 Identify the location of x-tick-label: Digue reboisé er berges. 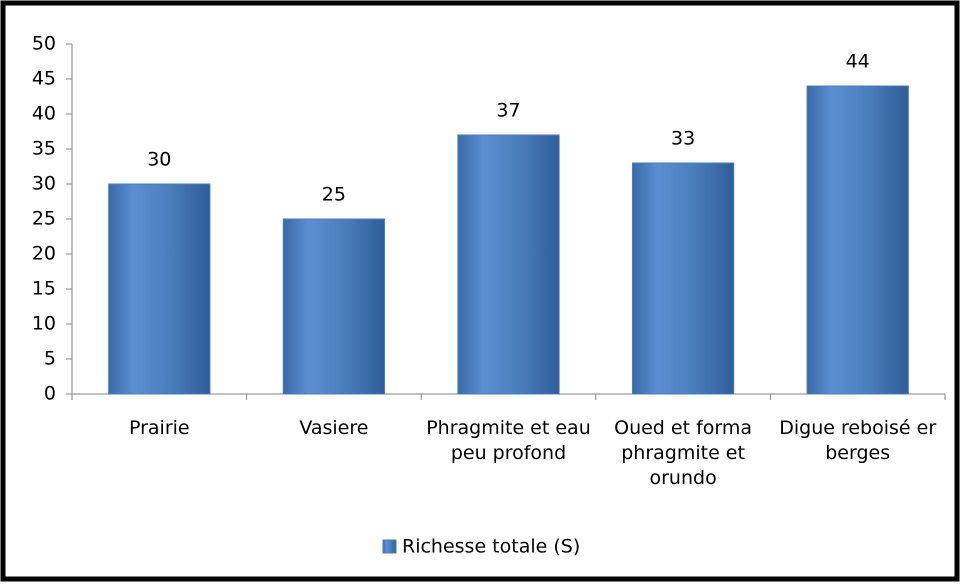
(858, 440).